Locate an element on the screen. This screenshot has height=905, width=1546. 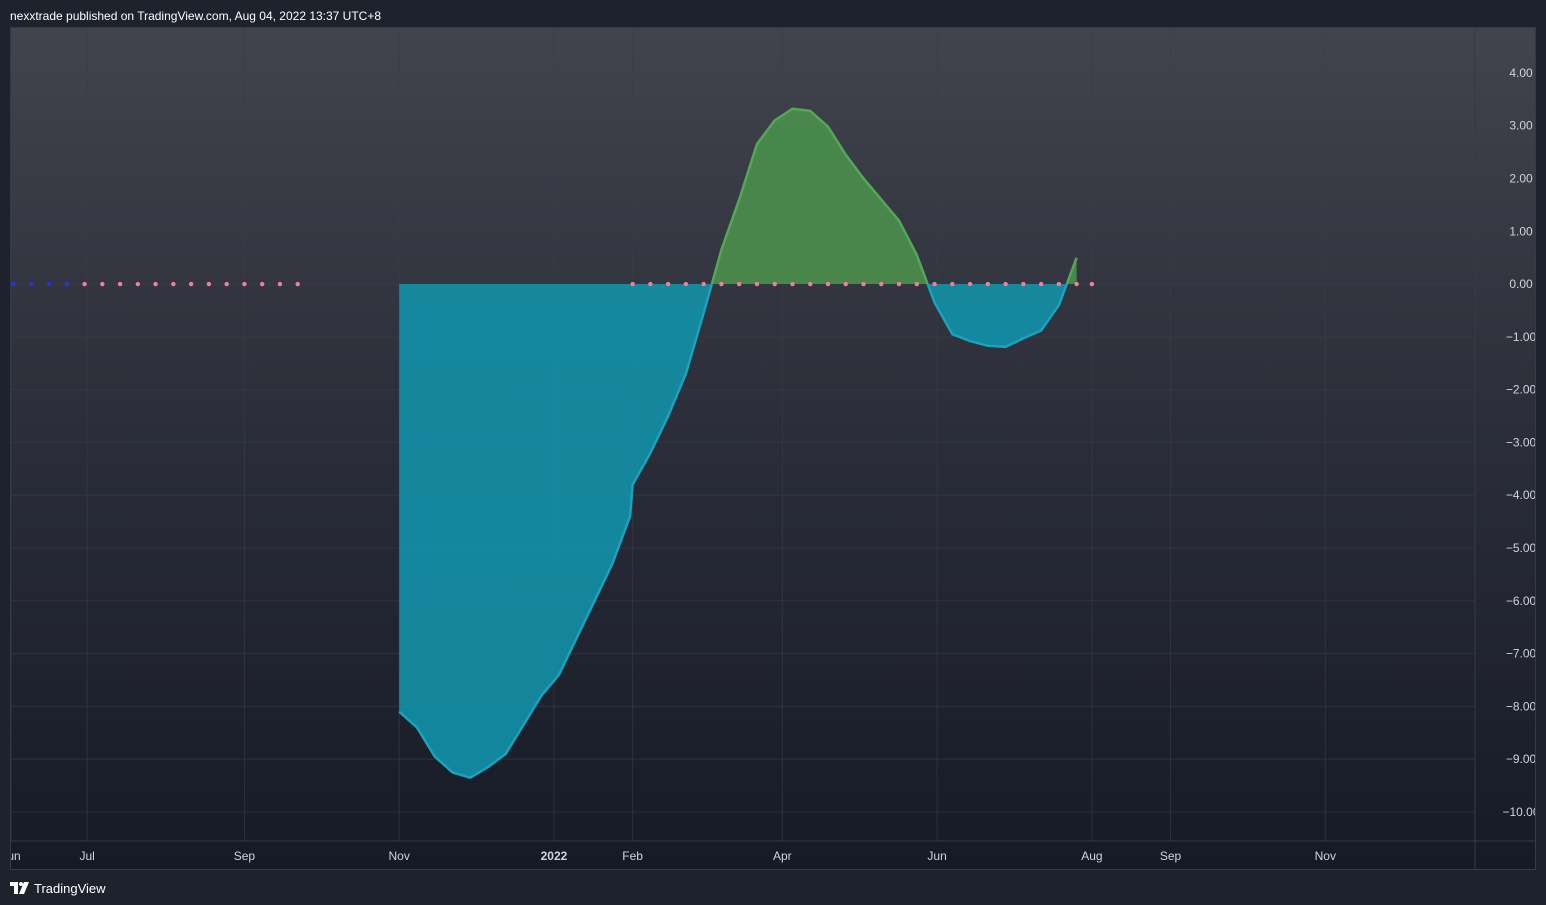
x-tick-label: 2022 is located at coordinates (554, 856).